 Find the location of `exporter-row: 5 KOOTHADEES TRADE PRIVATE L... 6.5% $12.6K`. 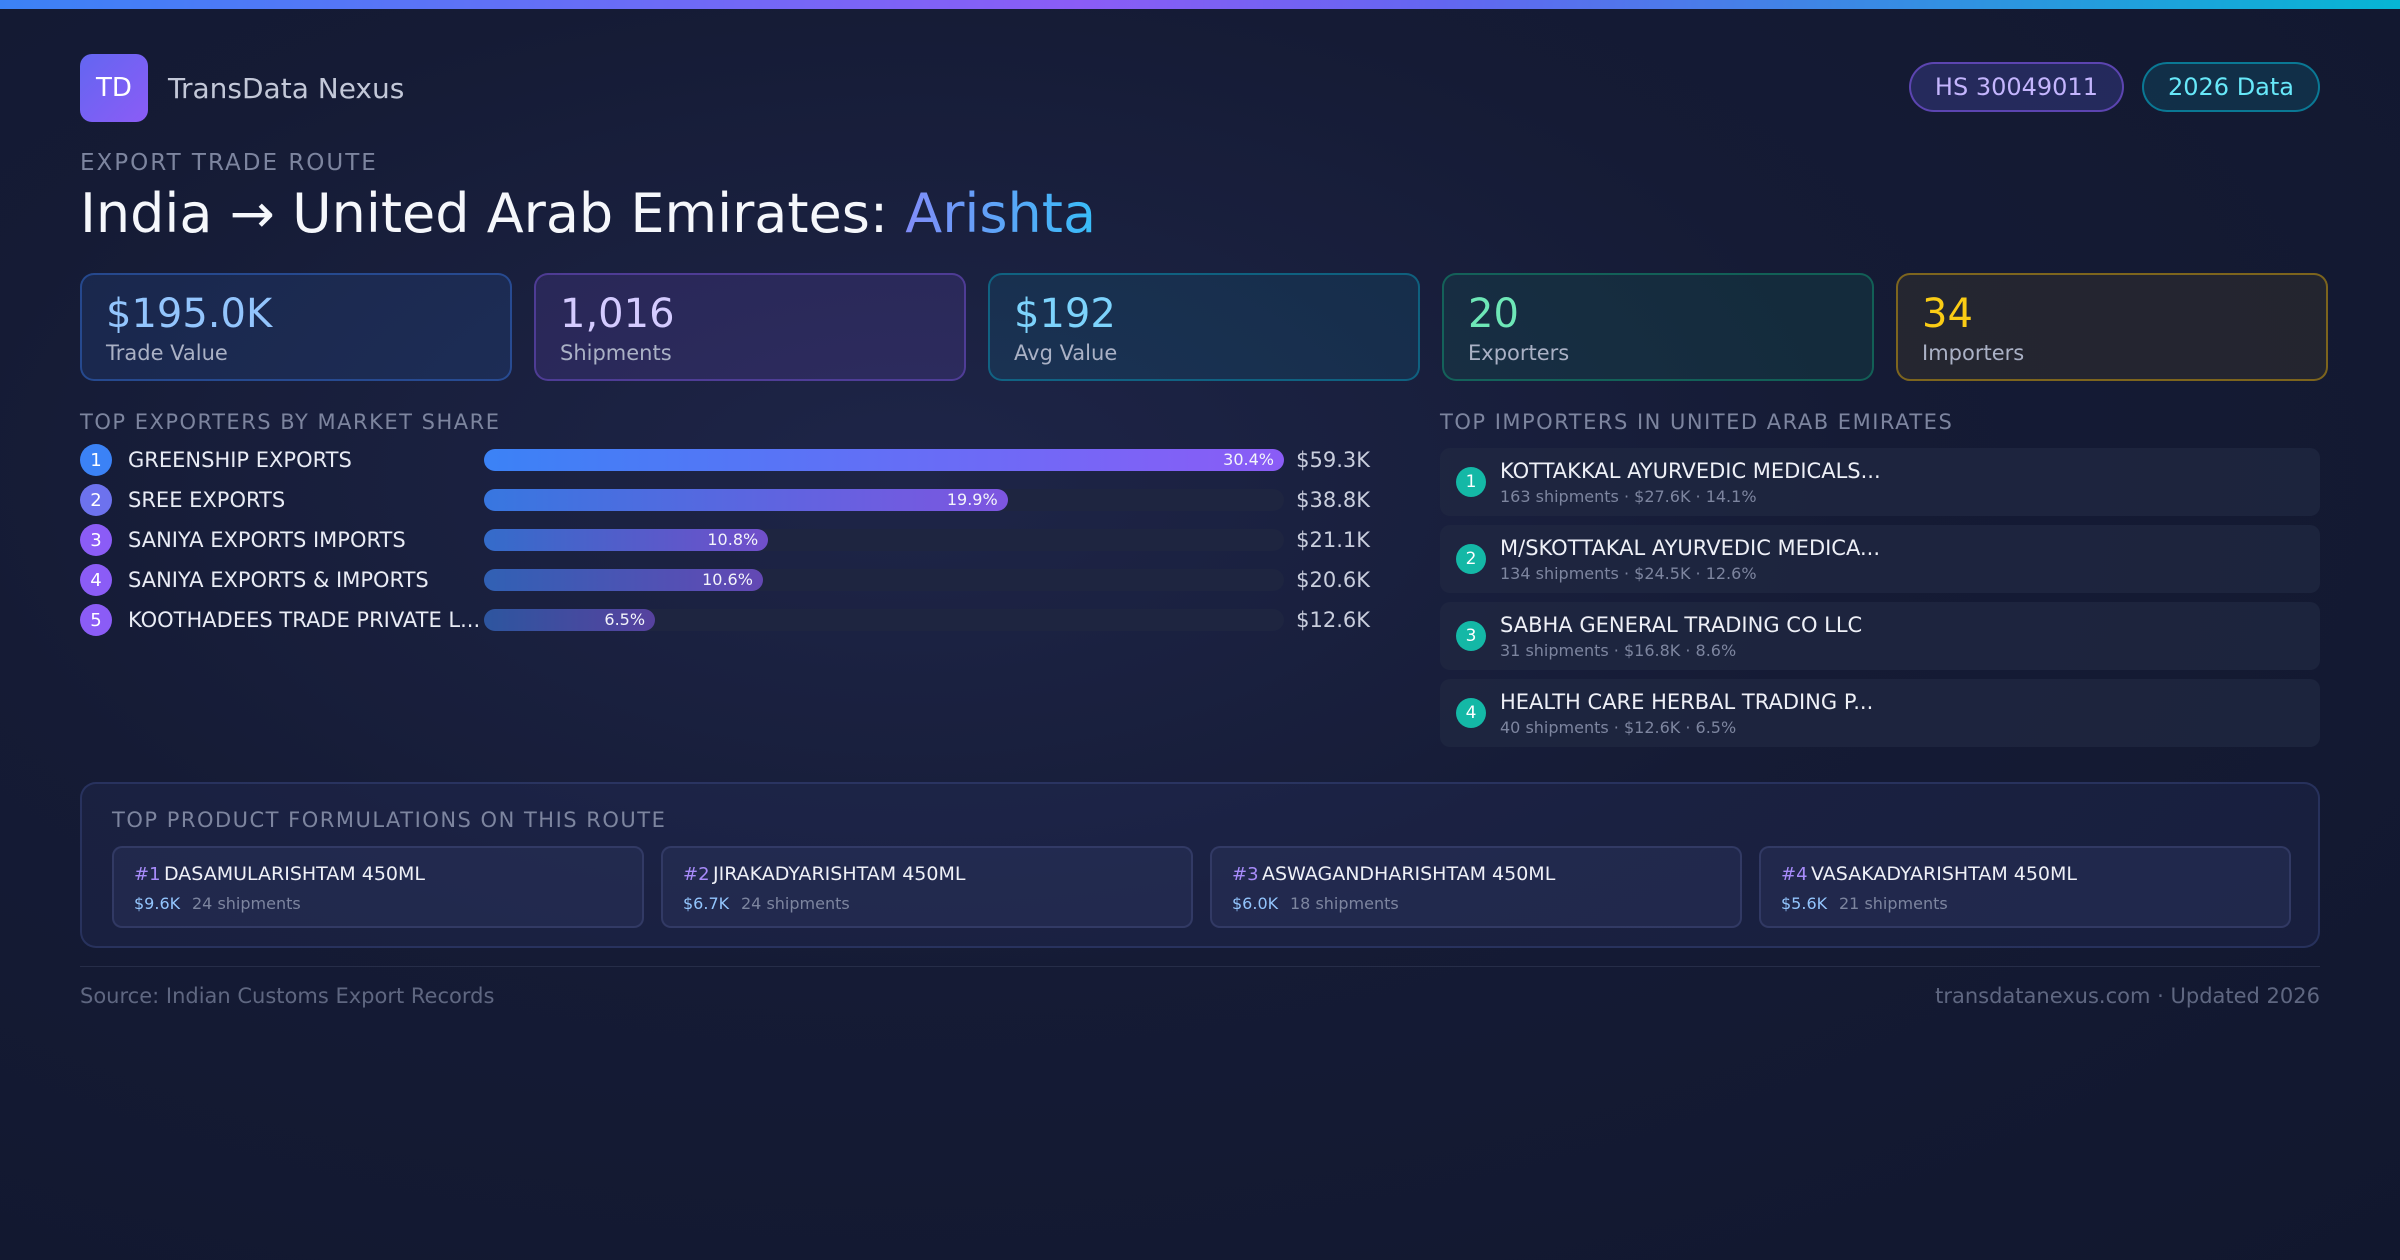

exporter-row: 5 KOOTHADEES TRADE PRIVATE L... 6.5% $12.6K is located at coordinates (725, 620).